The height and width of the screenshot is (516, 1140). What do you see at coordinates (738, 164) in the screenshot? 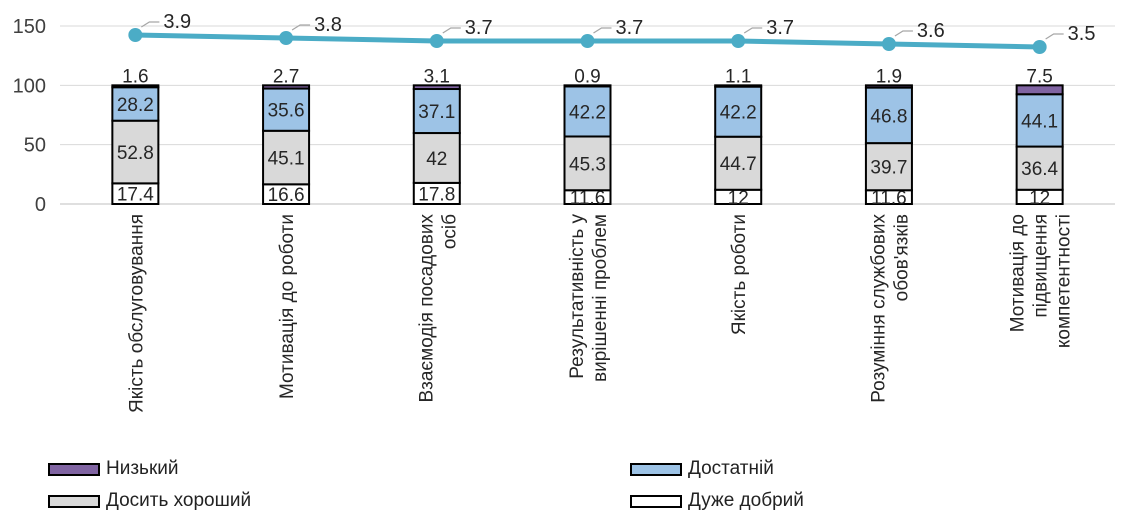
I see `data-label-1-4: 44.7` at bounding box center [738, 164].